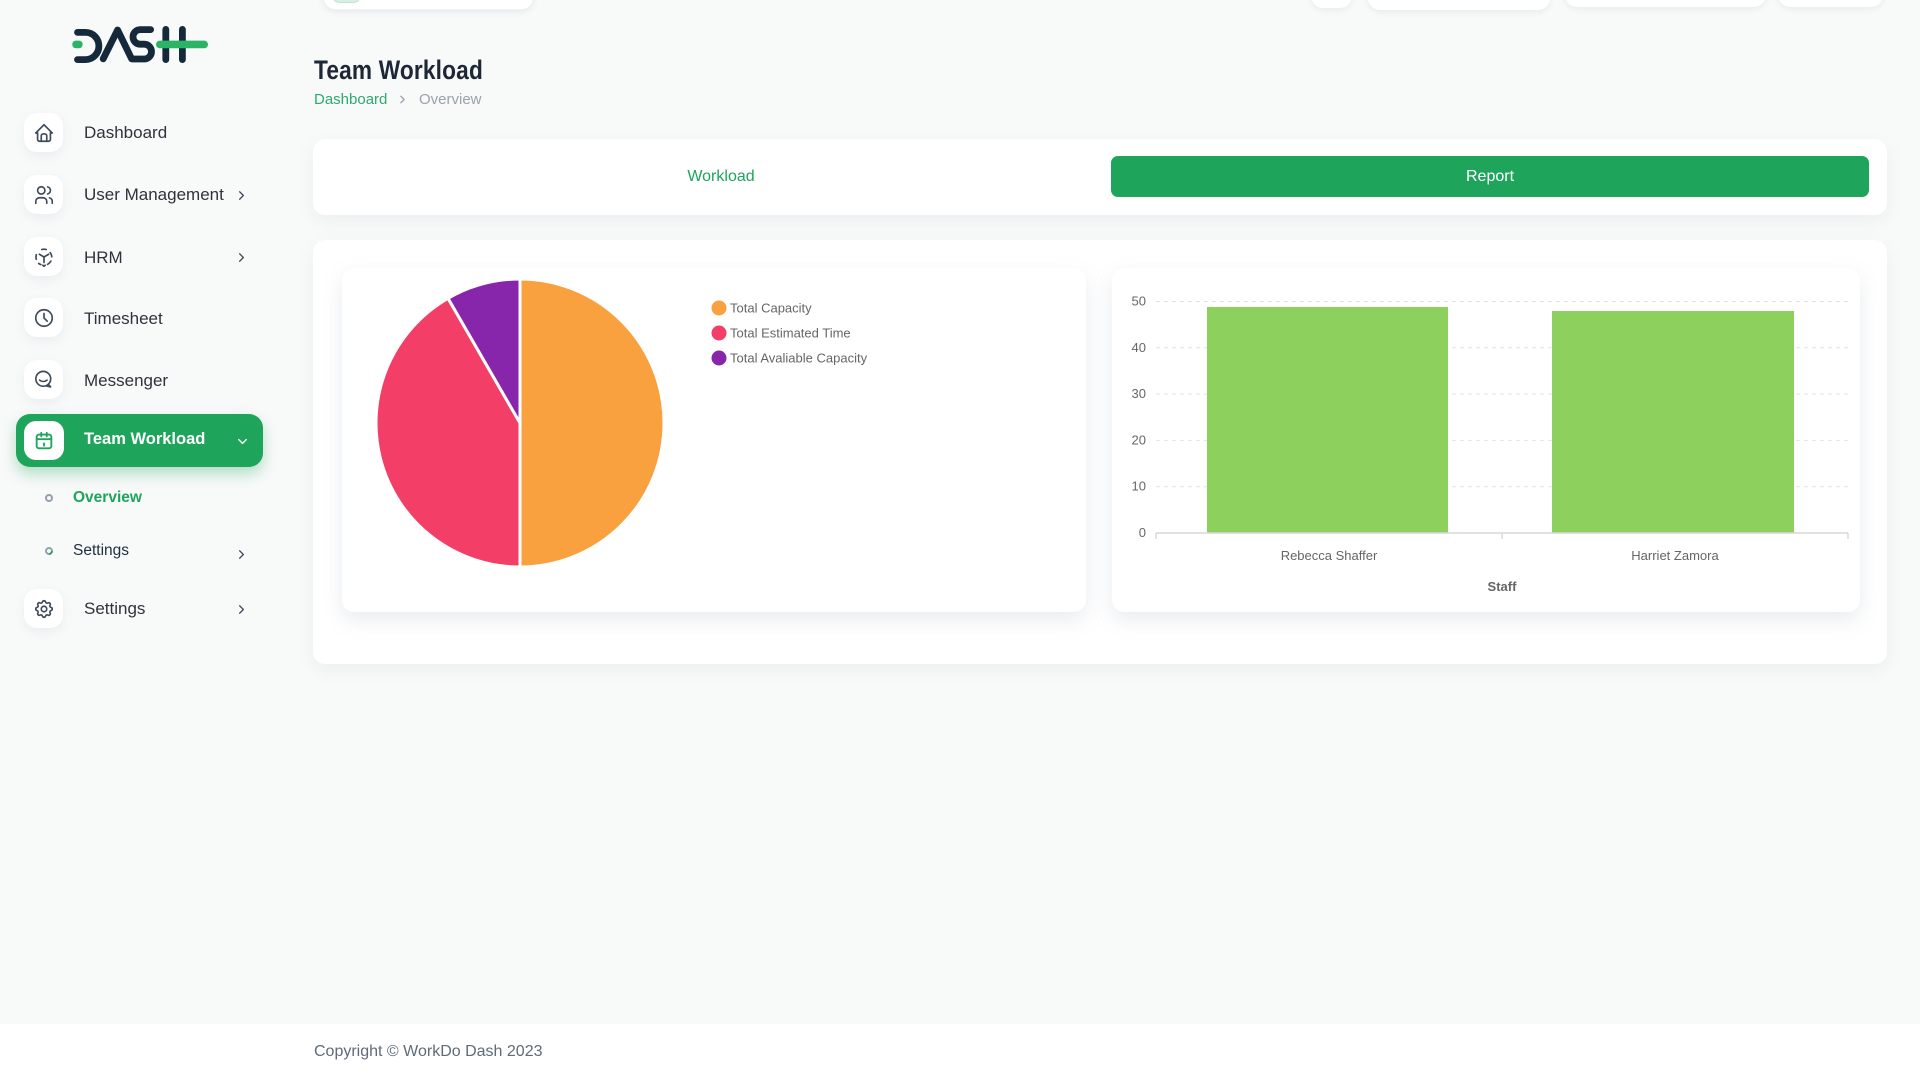 This screenshot has width=1920, height=1080. I want to click on svg-text: 10, so click(1139, 486).